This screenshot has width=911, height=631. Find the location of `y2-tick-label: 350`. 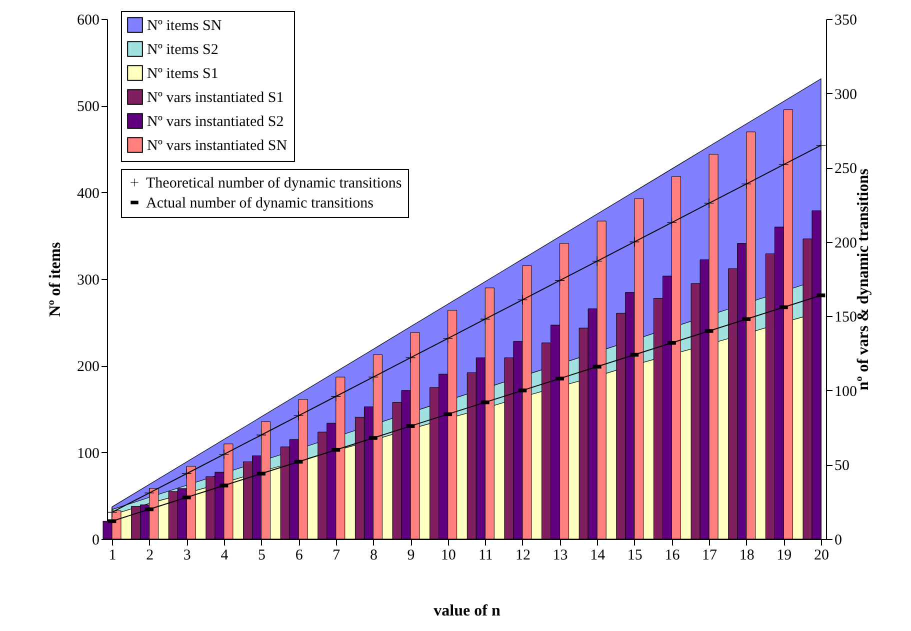

y2-tick-label: 350 is located at coordinates (845, 20).